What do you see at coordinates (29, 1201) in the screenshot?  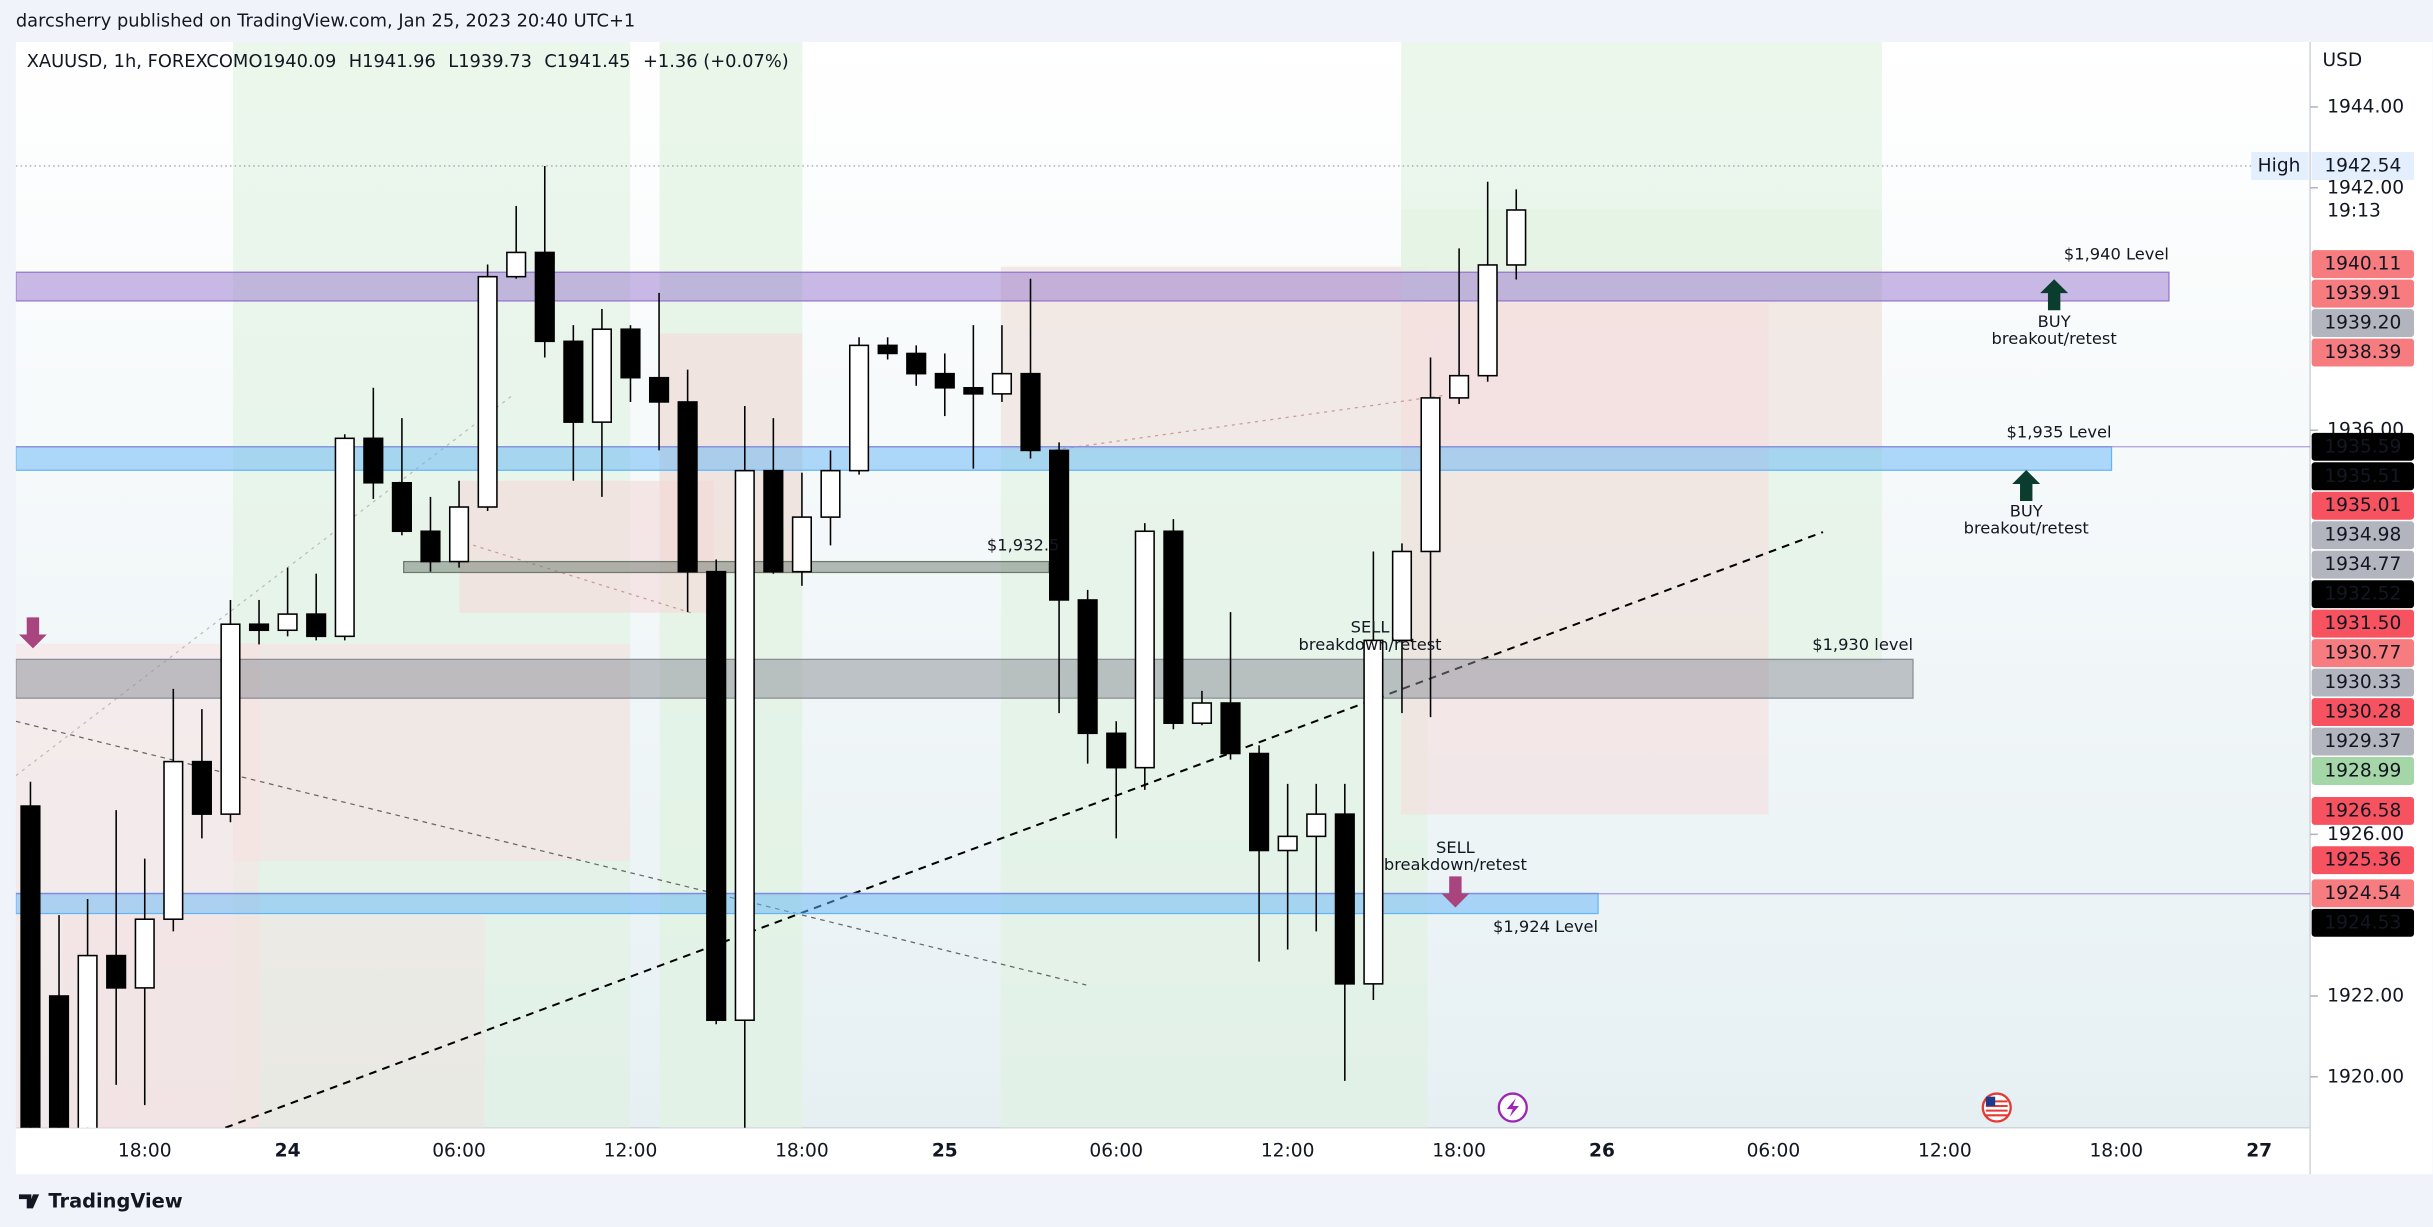 I see `logo` at bounding box center [29, 1201].